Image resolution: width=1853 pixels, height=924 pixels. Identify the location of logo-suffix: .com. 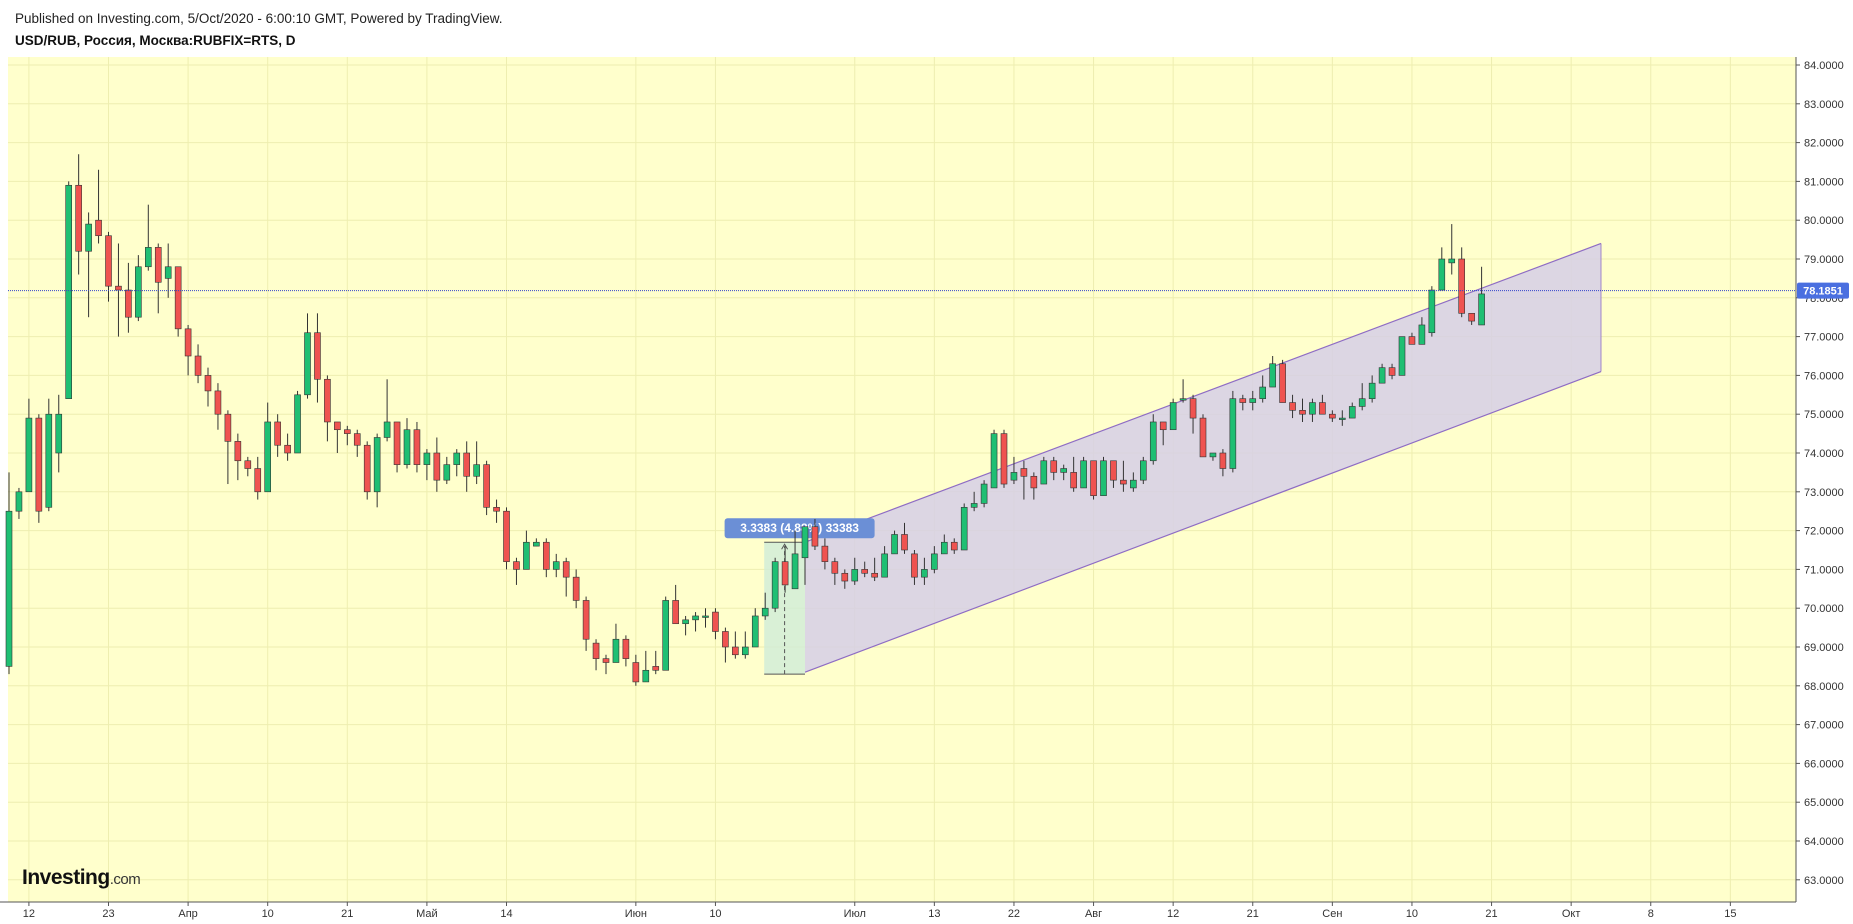
(125, 879).